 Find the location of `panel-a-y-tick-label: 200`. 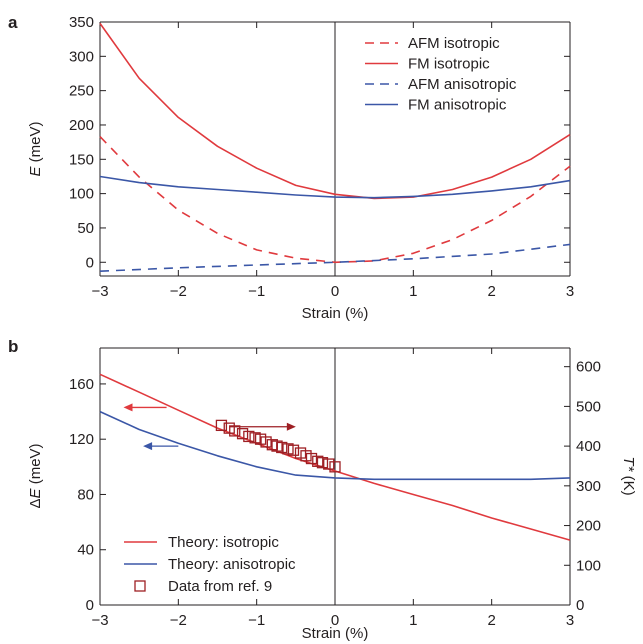

panel-a-y-tick-label: 200 is located at coordinates (81, 125).